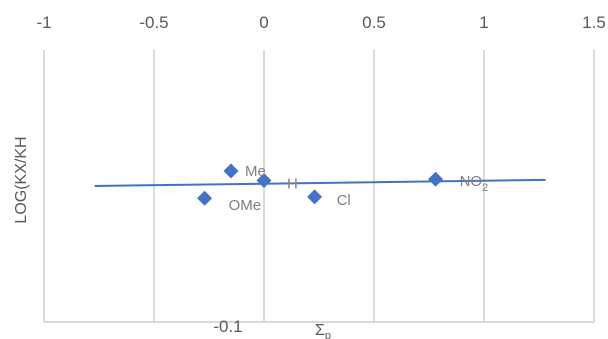 This screenshot has width=608, height=339. Describe the element at coordinates (374, 22) in the screenshot. I see `x-tick-label: 0.5` at that location.